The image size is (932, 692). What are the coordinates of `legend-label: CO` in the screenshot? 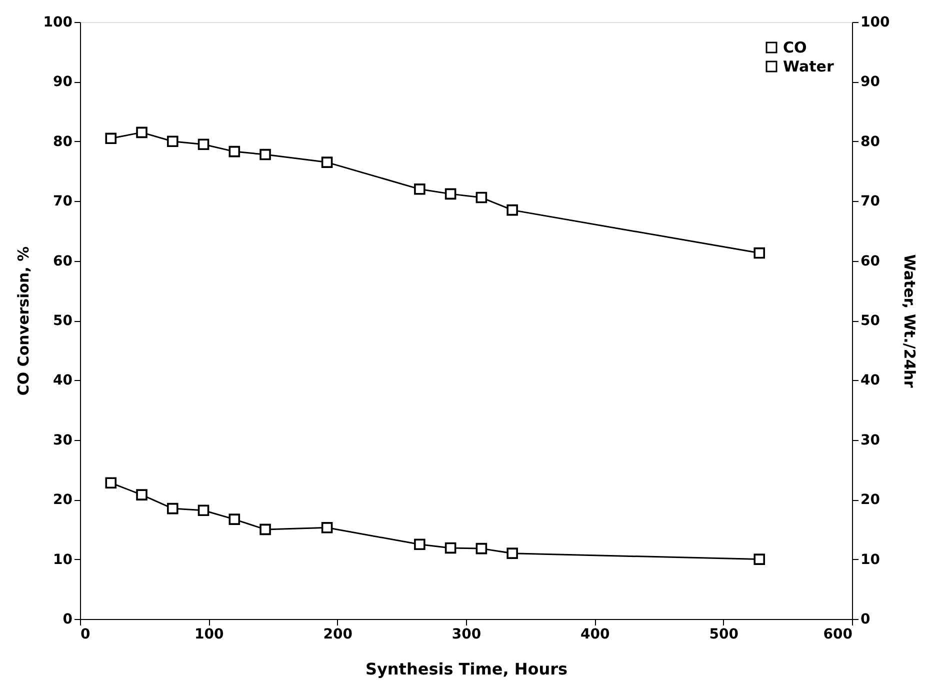 It's located at (795, 47).